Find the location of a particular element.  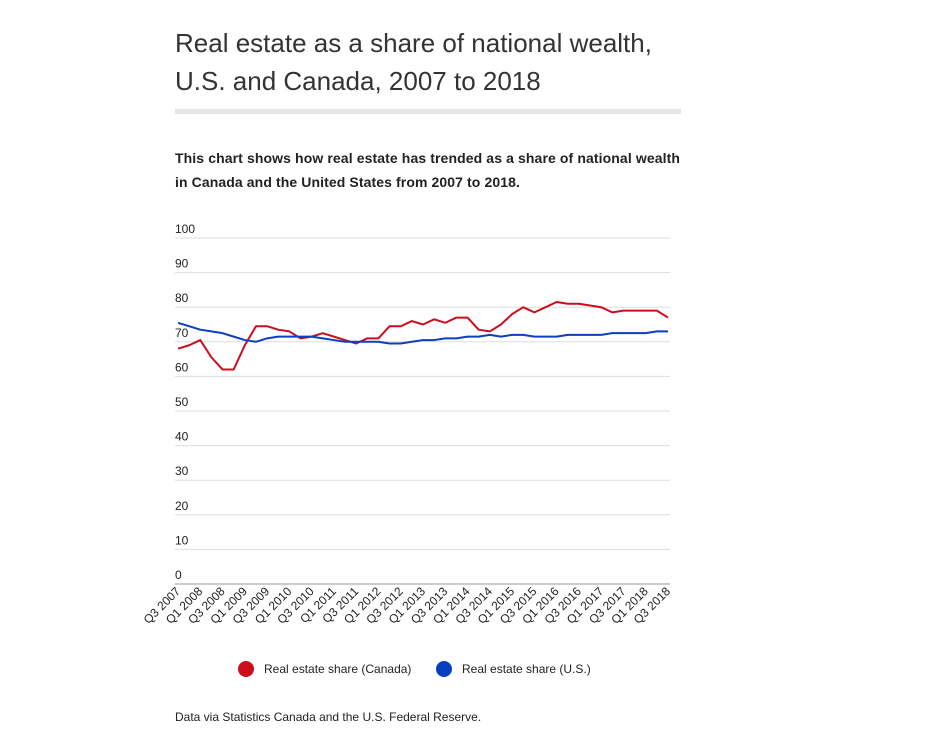

y-tick-label: 70 is located at coordinates (182, 333).